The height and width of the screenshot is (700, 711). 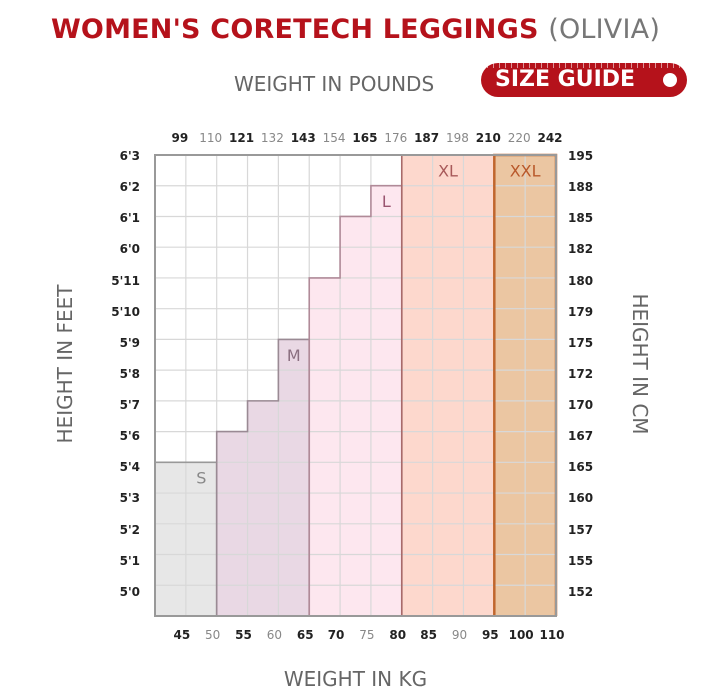 What do you see at coordinates (129, 405) in the screenshot?
I see `feet-tick: 5'7` at bounding box center [129, 405].